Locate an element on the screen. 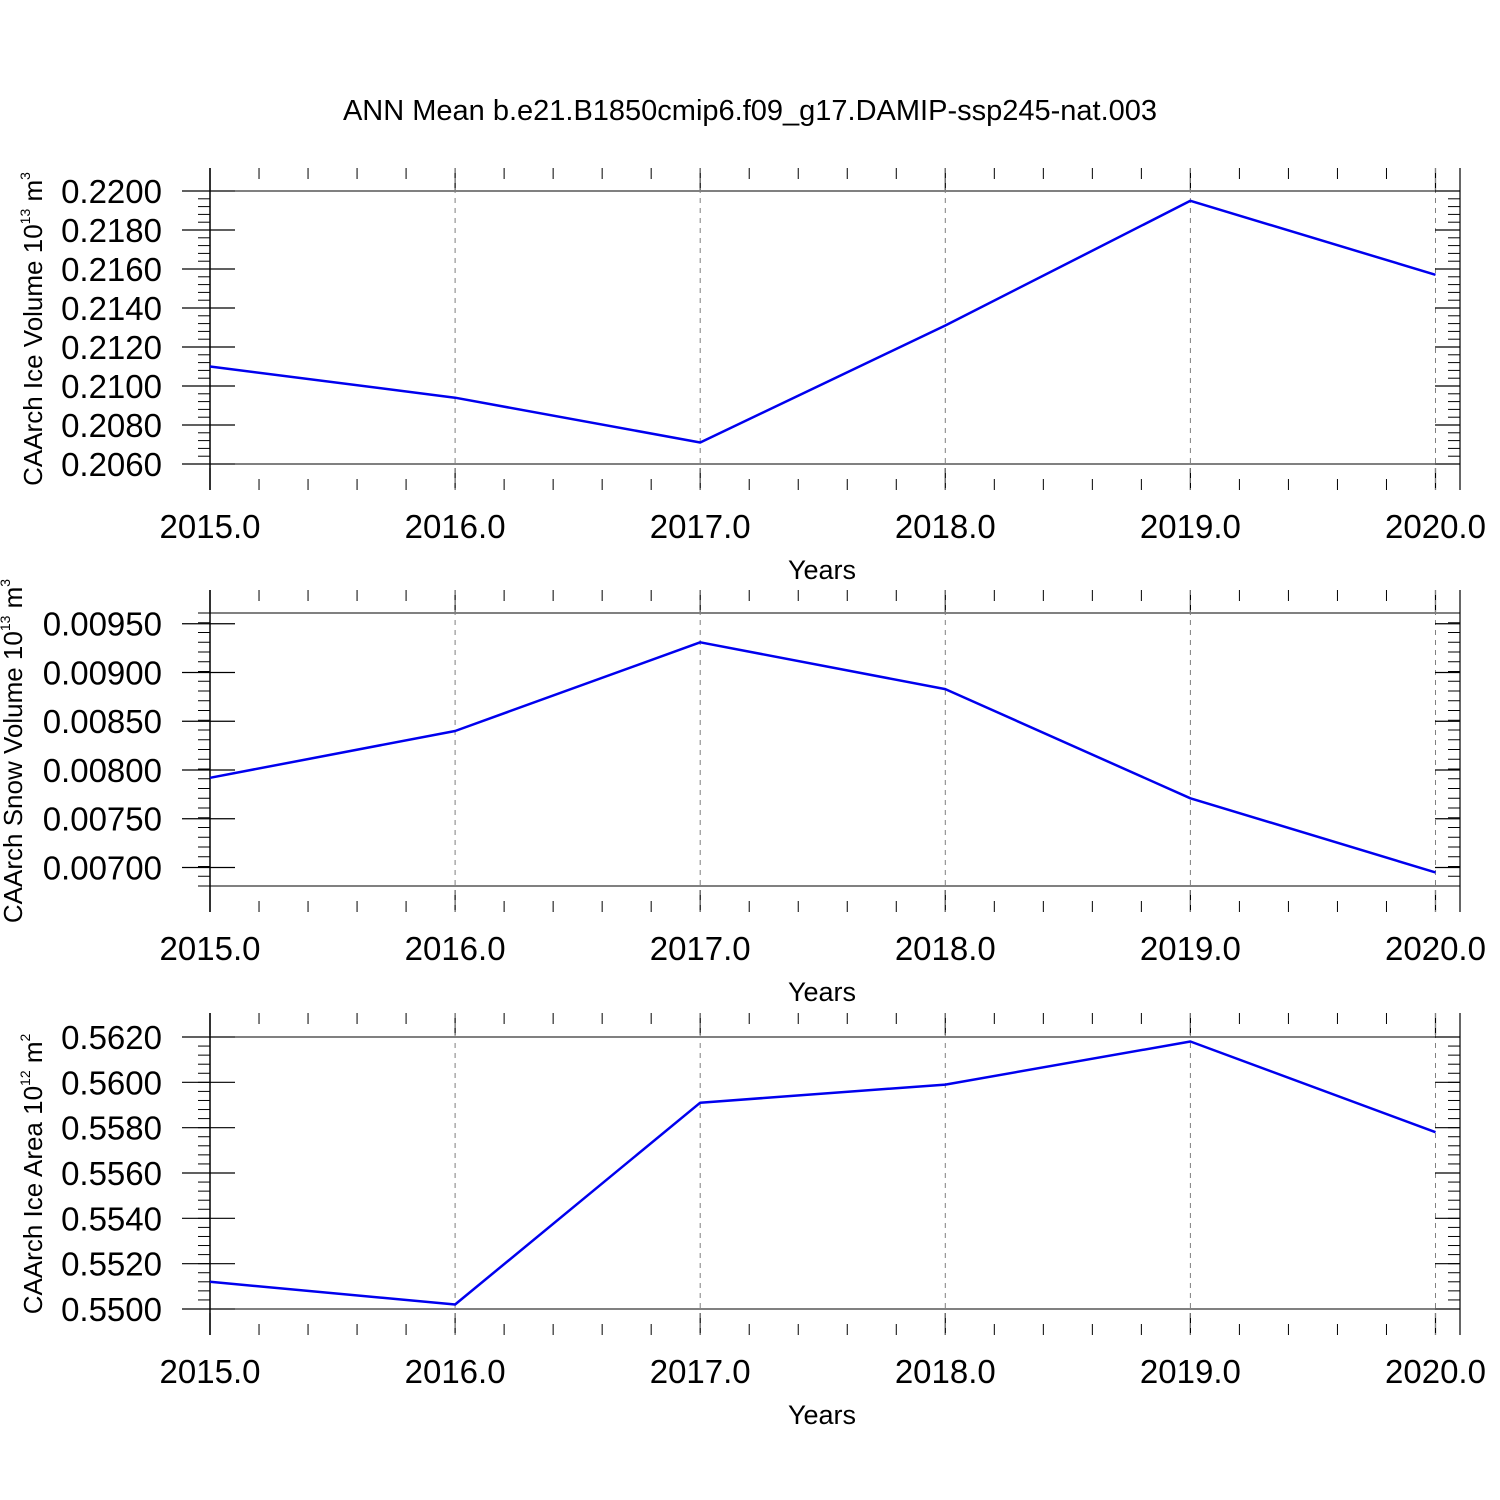  y-tick-label: 0.00900 is located at coordinates (102, 672).